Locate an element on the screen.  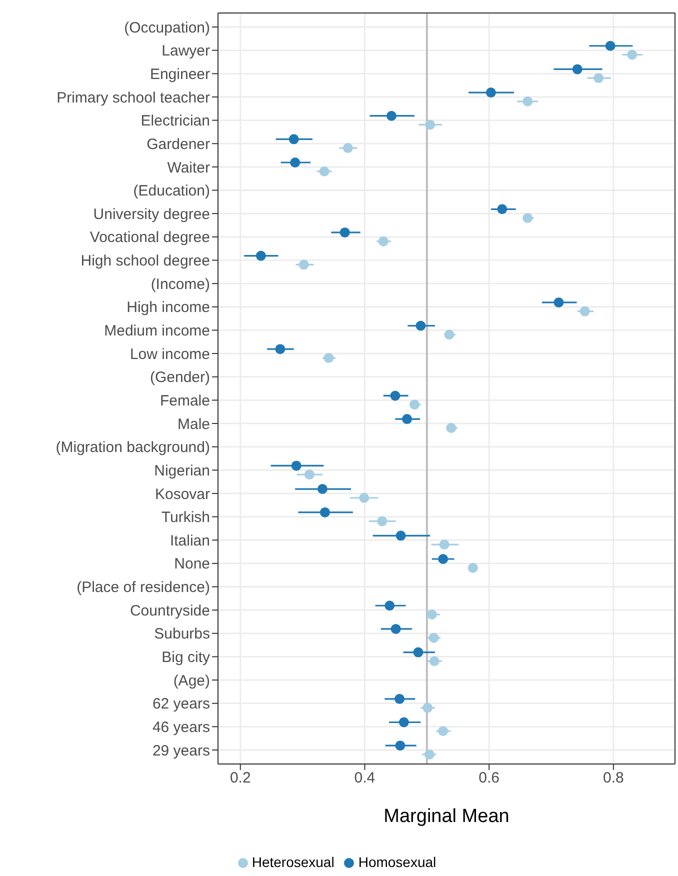
y-tick-label: Italian is located at coordinates (190, 541).